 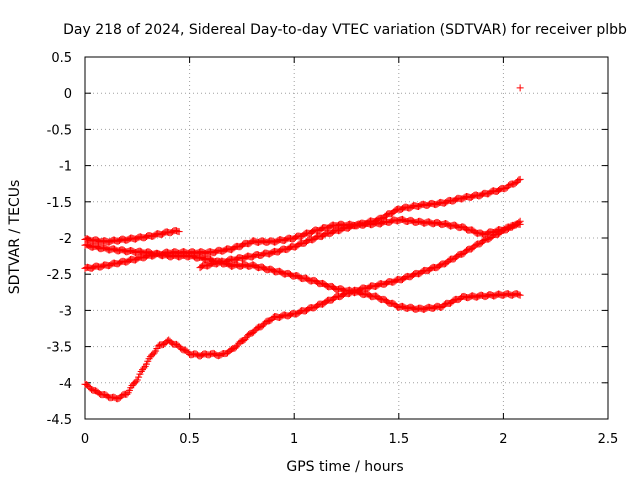 I want to click on y-axis-title: SDTVAR / TECUs, so click(x=15, y=237).